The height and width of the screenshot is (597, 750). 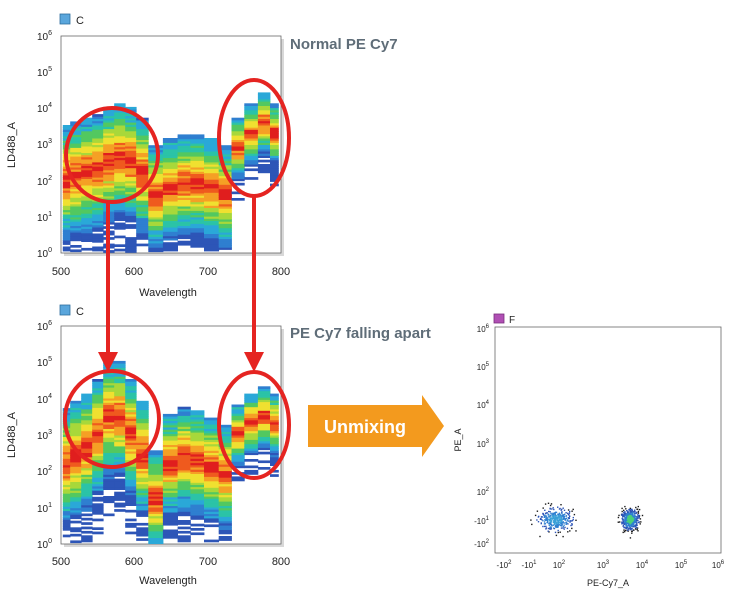 What do you see at coordinates (608, 440) in the screenshot?
I see `scatter-plot-area` at bounding box center [608, 440].